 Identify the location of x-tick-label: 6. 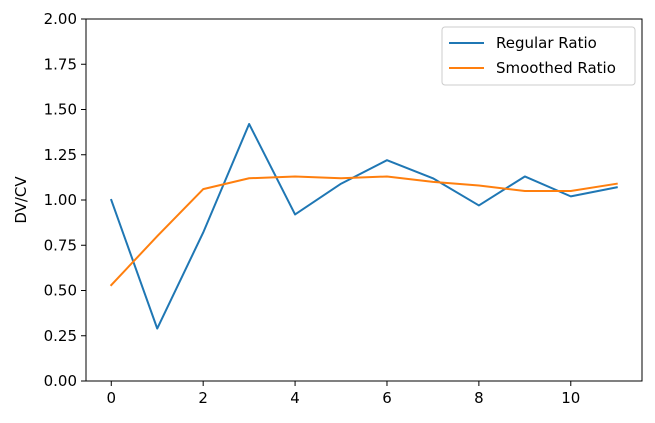
(387, 398).